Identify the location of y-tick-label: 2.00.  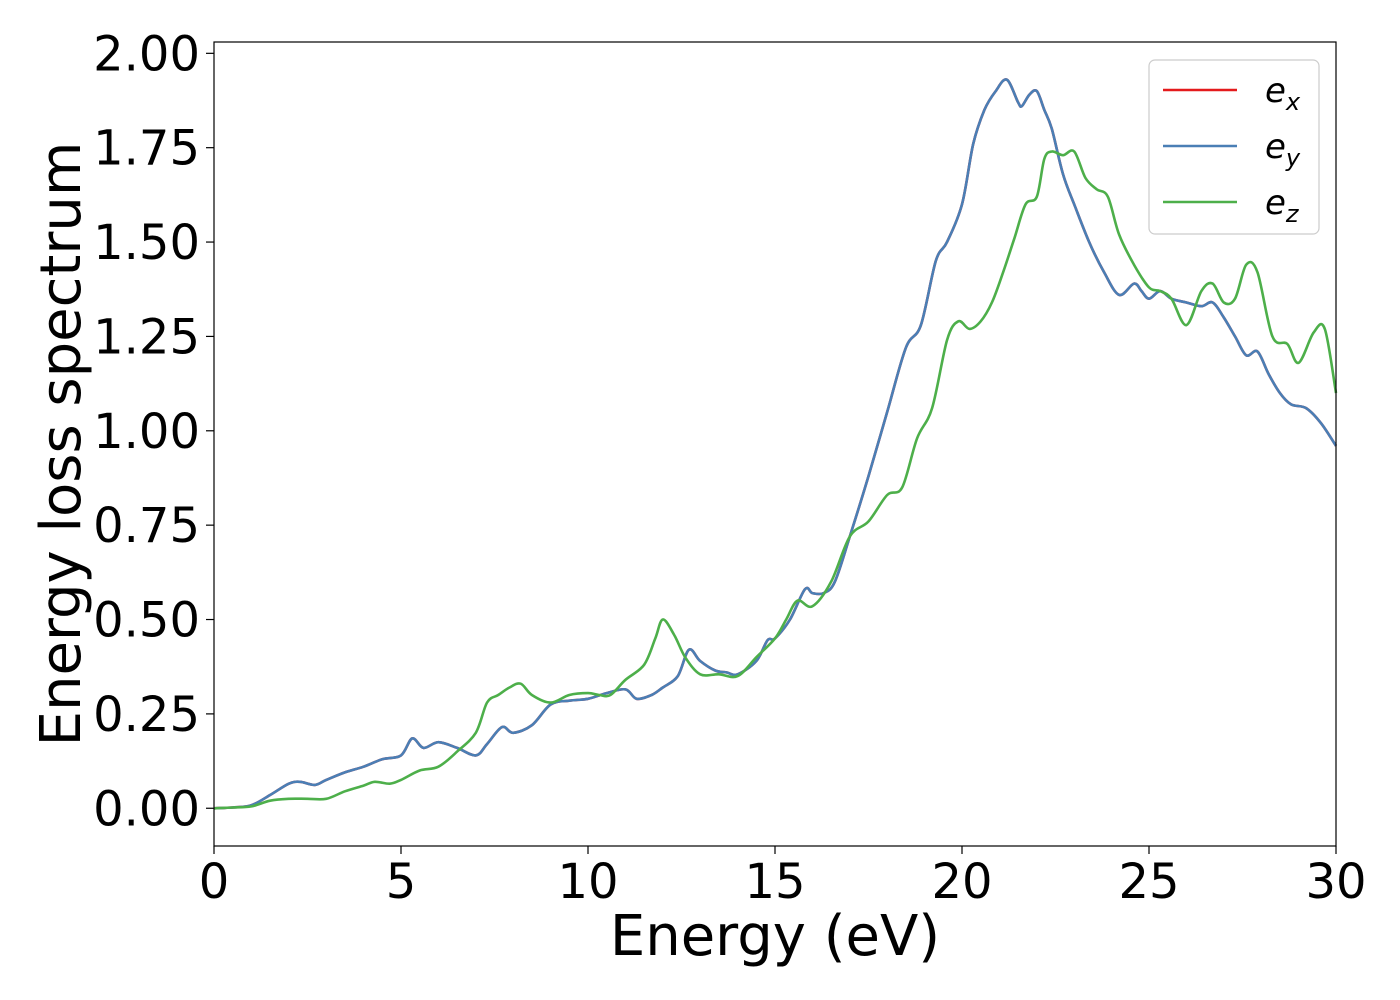
(146, 54).